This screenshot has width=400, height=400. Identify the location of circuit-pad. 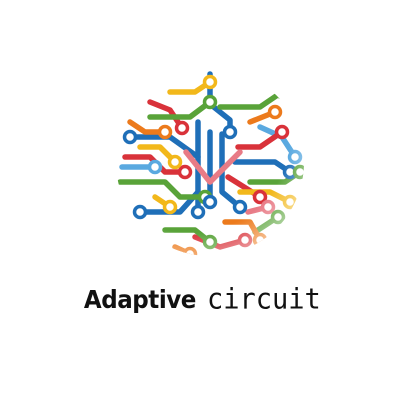
(282, 92).